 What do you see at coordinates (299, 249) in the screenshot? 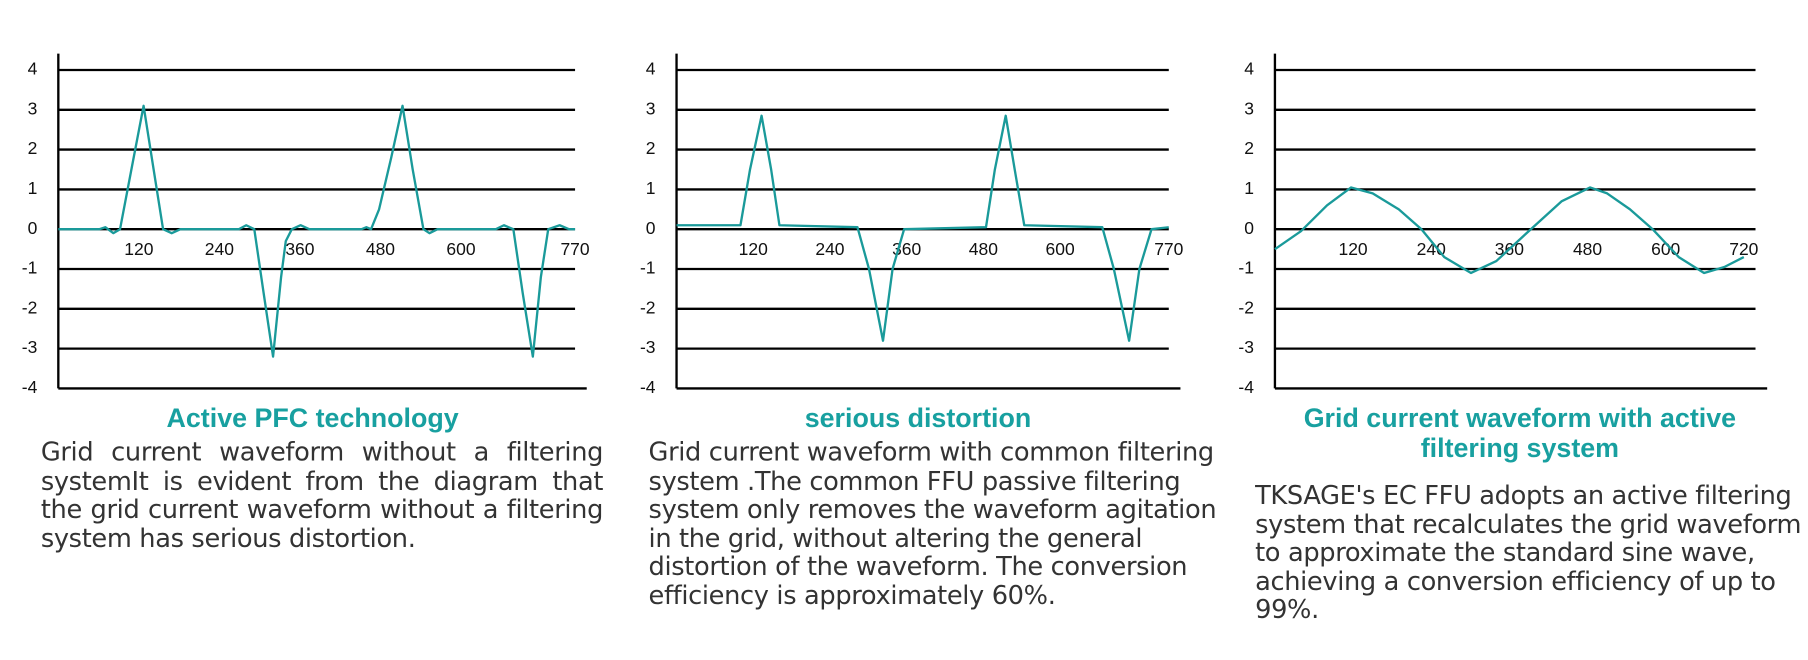
I see `x-tick-label: 360` at bounding box center [299, 249].